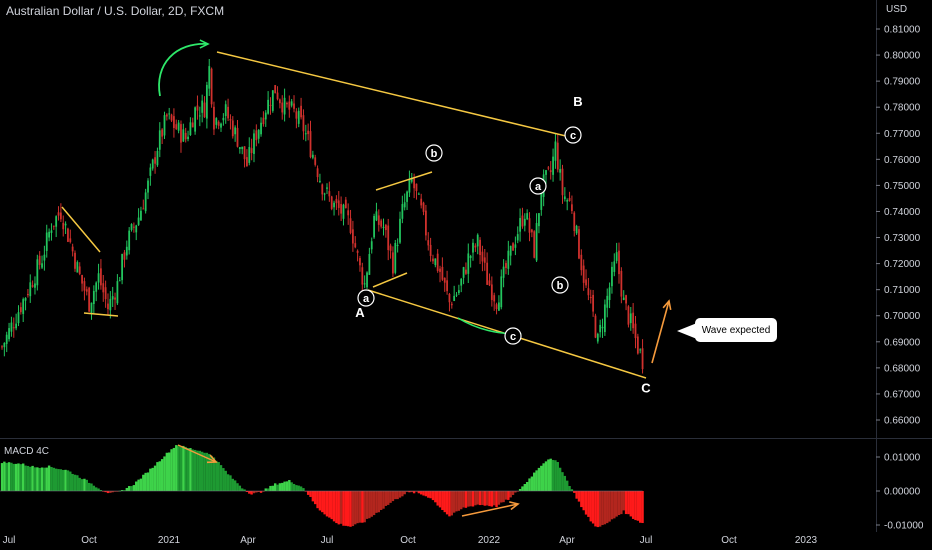 This screenshot has height=550, width=932. I want to click on price-tick-label: 0.73000, so click(902, 238).